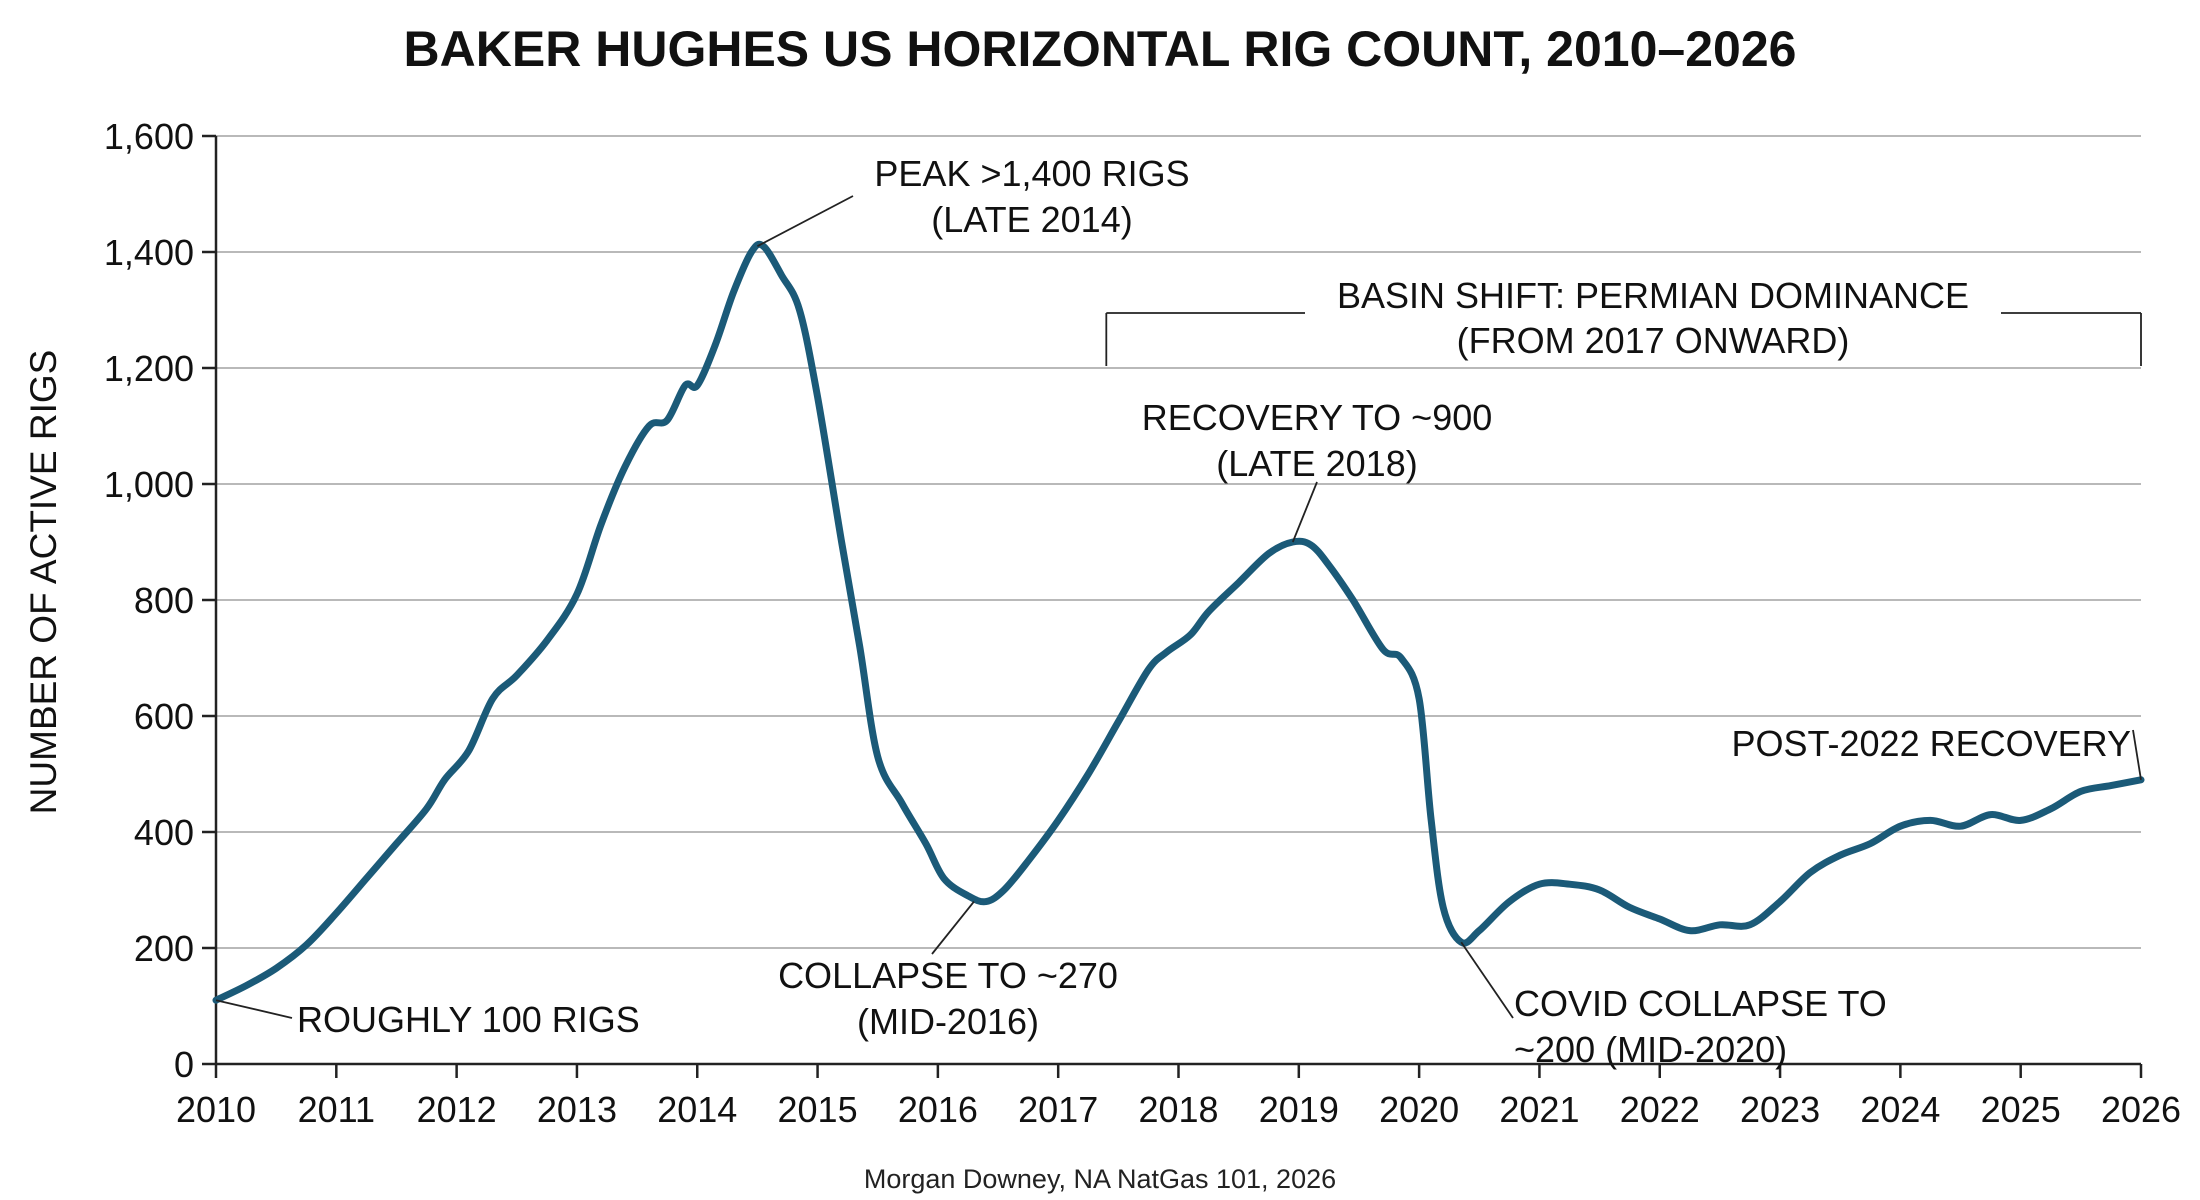 The width and height of the screenshot is (2200, 1200). I want to click on y-tick-label: 0, so click(184, 1064).